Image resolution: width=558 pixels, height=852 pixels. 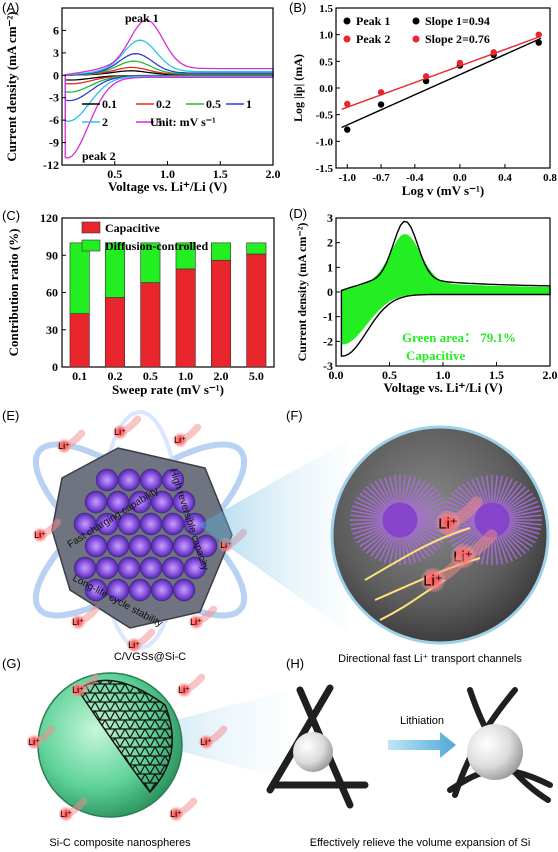 What do you see at coordinates (347, 39) in the screenshot?
I see `b-legend-marker` at bounding box center [347, 39].